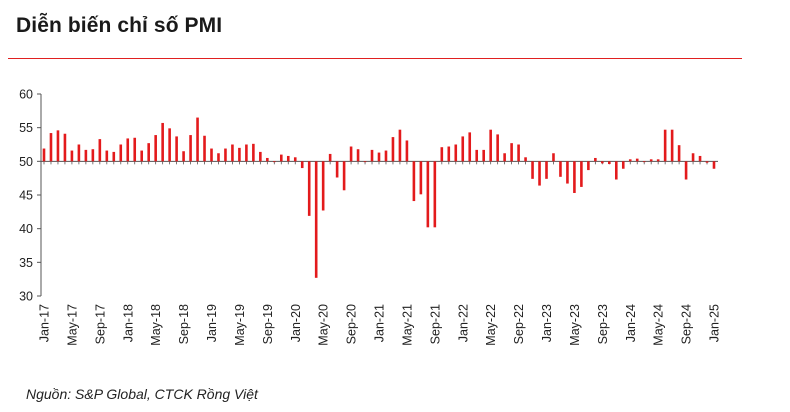  Describe the element at coordinates (184, 324) in the screenshot. I see `x-tick-label: Sep-18` at that location.